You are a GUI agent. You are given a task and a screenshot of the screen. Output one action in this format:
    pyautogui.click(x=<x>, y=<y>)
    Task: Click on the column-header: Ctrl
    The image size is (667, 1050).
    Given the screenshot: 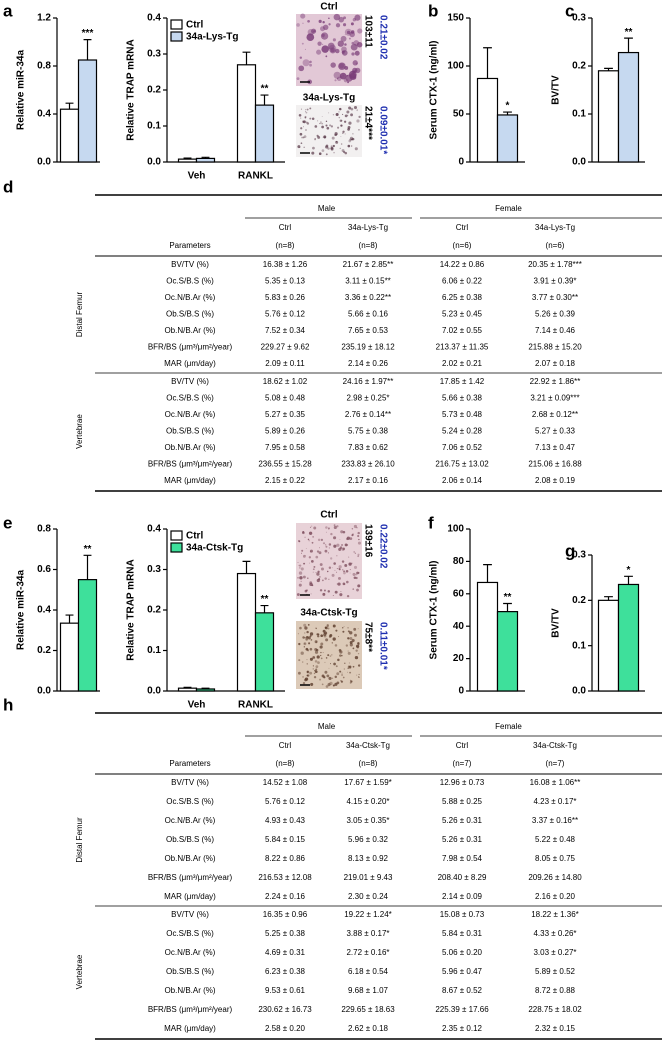 What is the action you would take?
    pyautogui.click(x=462, y=745)
    